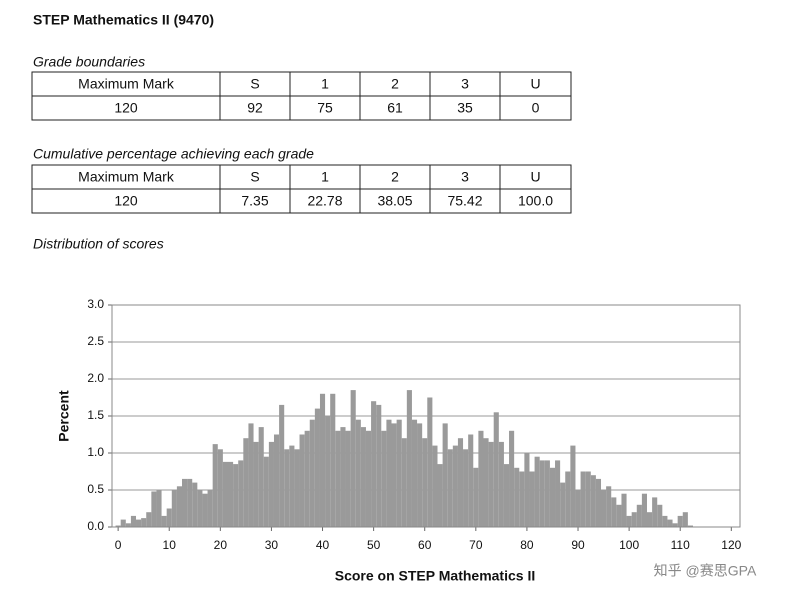 The height and width of the screenshot is (603, 798). Describe the element at coordinates (465, 84) in the screenshot. I see `table-header-cell: 3` at that location.